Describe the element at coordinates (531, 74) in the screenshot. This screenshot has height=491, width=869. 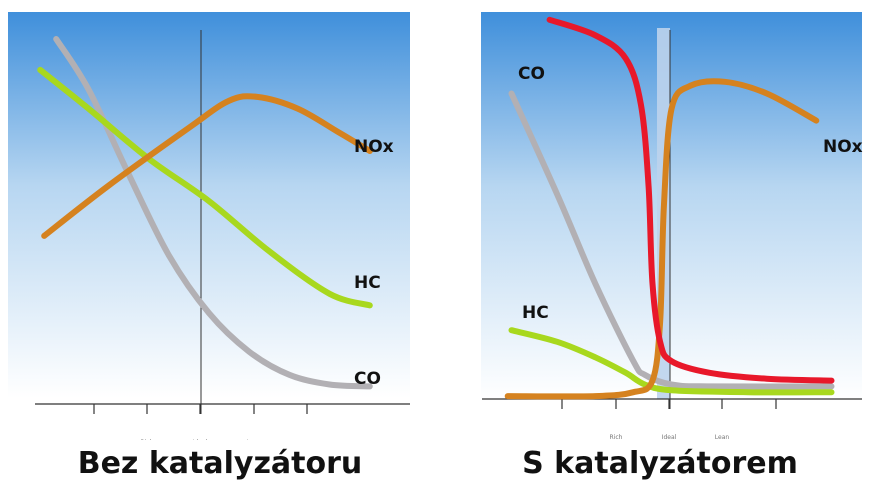
I see `series-label-co-right: CO` at that location.